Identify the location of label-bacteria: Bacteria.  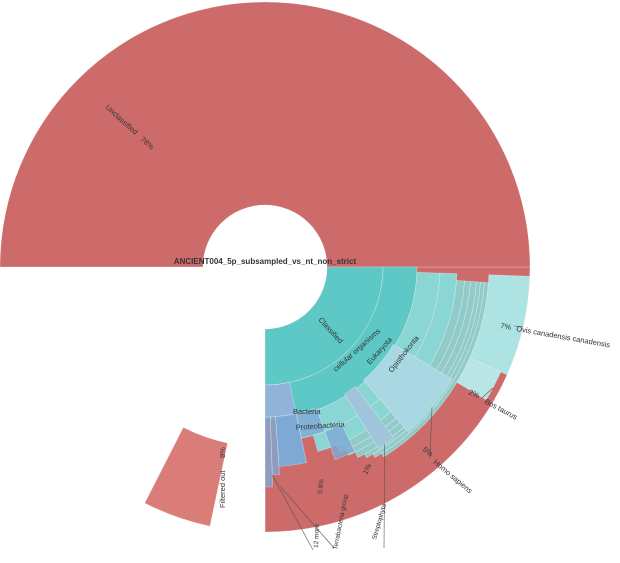
(307, 411).